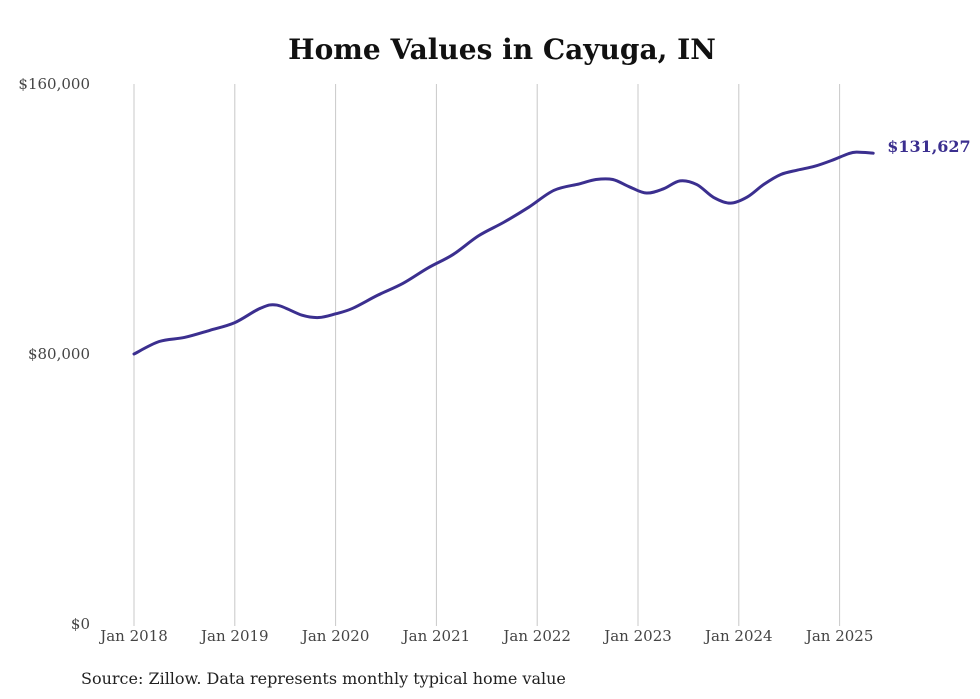  I want to click on x-tick-label: Jan 2022, so click(536, 636).